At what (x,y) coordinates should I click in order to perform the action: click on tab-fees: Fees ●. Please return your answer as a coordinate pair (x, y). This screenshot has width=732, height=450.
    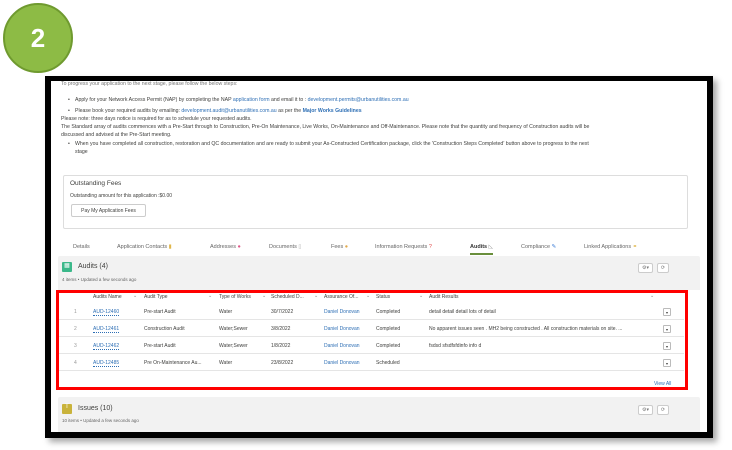
    Looking at the image, I should click on (339, 247).